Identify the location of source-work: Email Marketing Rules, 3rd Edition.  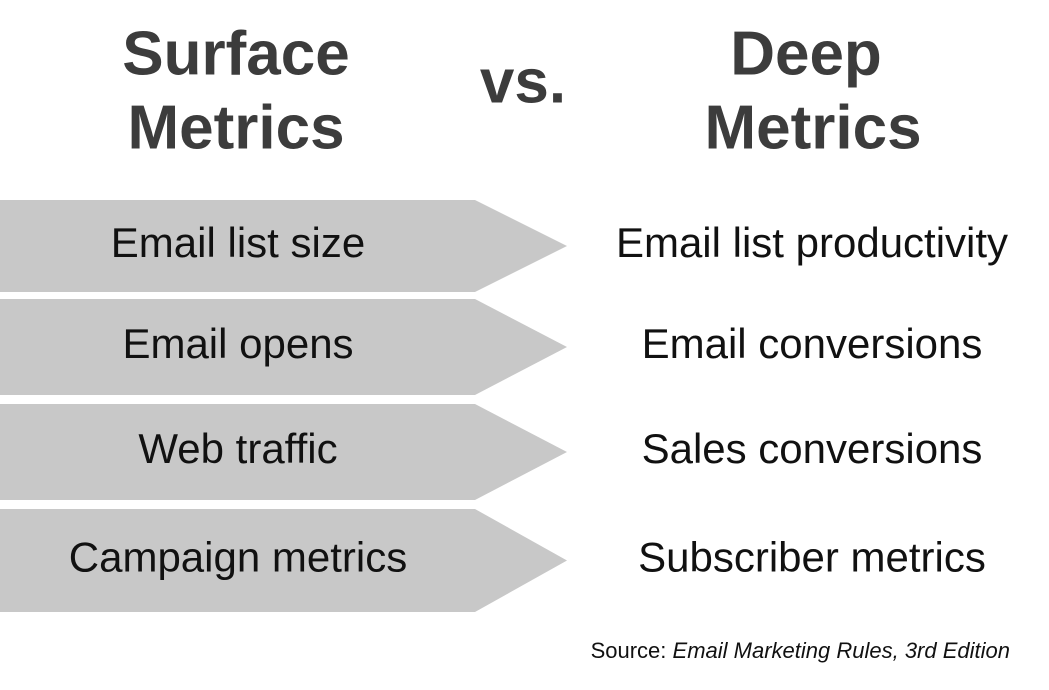
(841, 650).